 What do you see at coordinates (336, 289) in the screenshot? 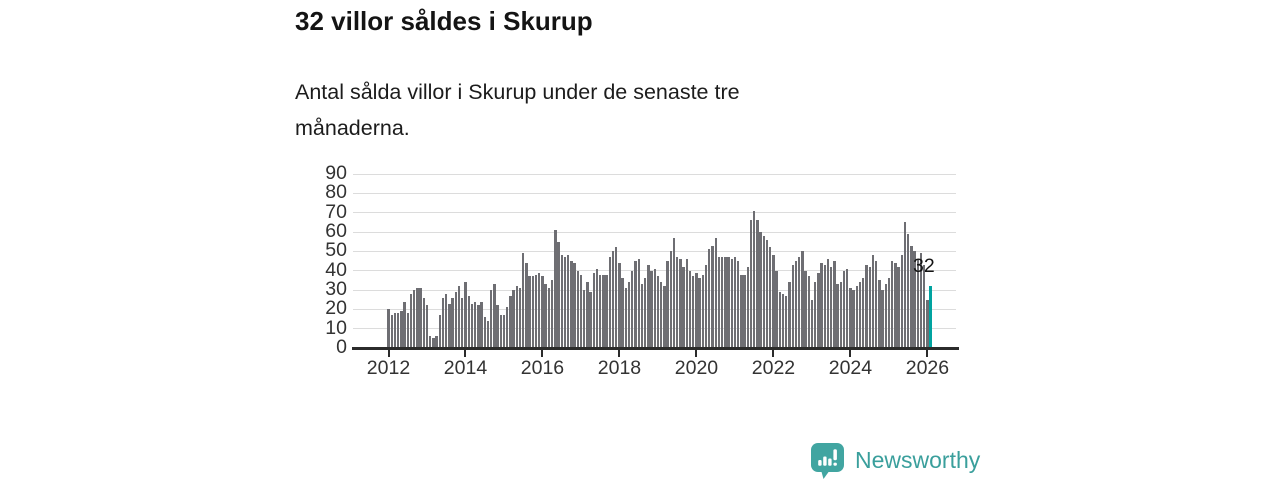
I see `y-axis-label: 30` at bounding box center [336, 289].